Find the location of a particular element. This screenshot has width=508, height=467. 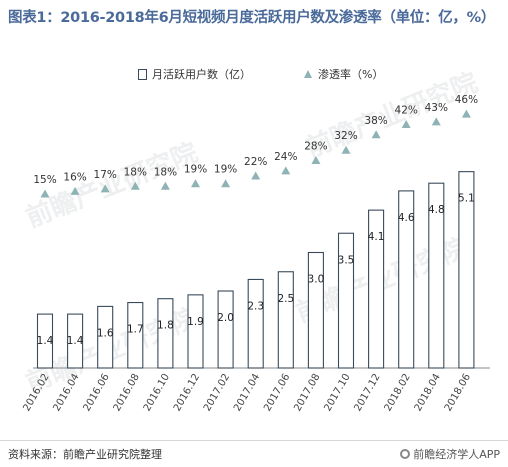

x-tick-label: 2016.02 is located at coordinates (36, 392).